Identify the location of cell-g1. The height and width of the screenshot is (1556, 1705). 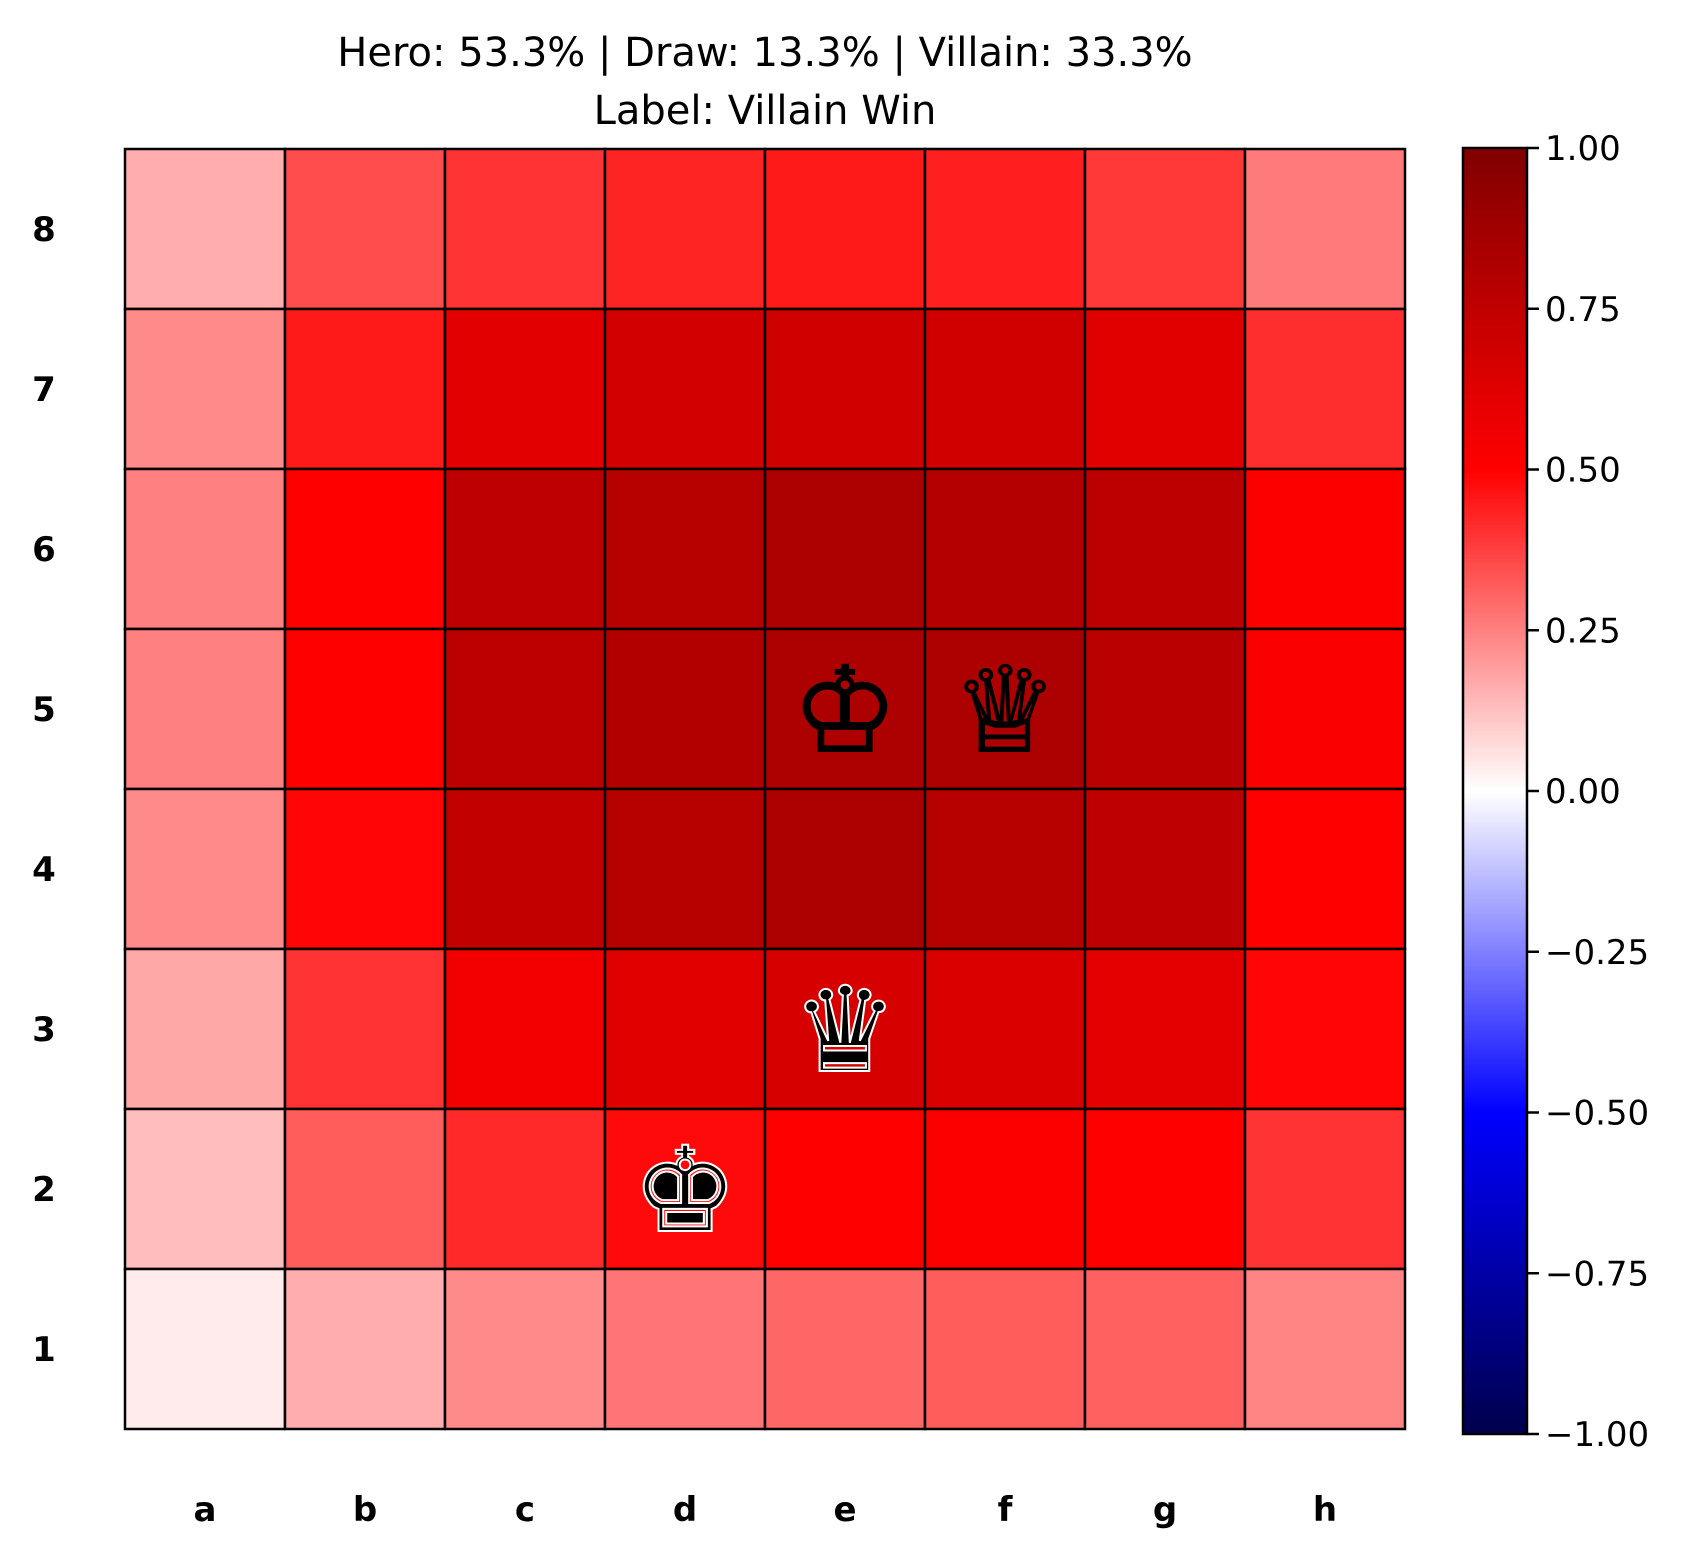
(1165, 1349).